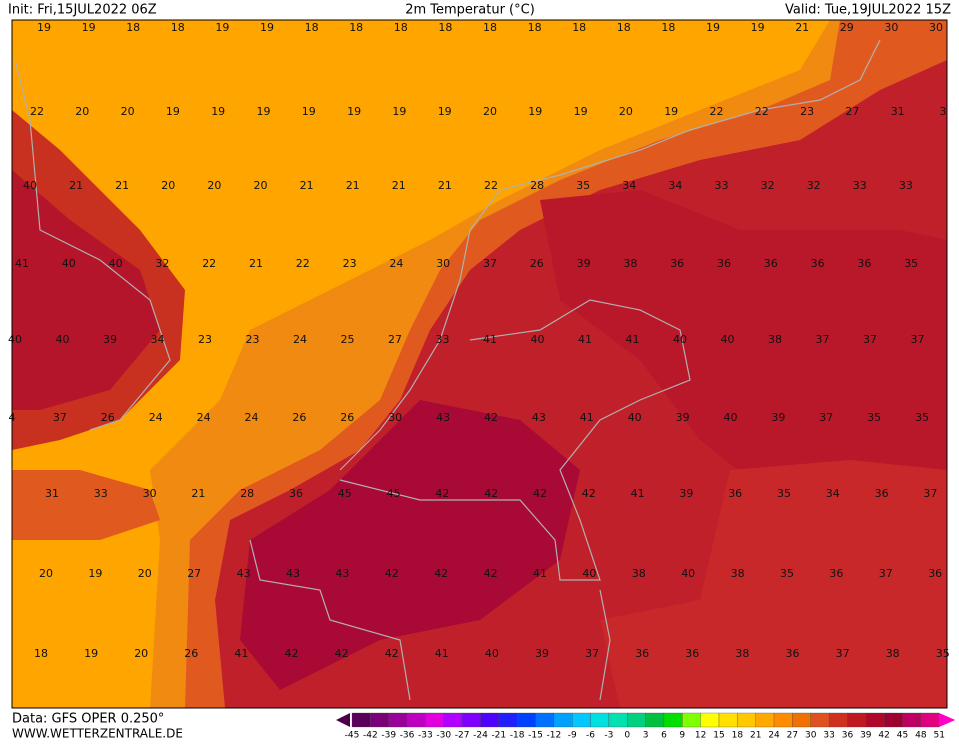 This screenshot has height=745, width=959. I want to click on colorbar-tick-label: 21, so click(755, 736).